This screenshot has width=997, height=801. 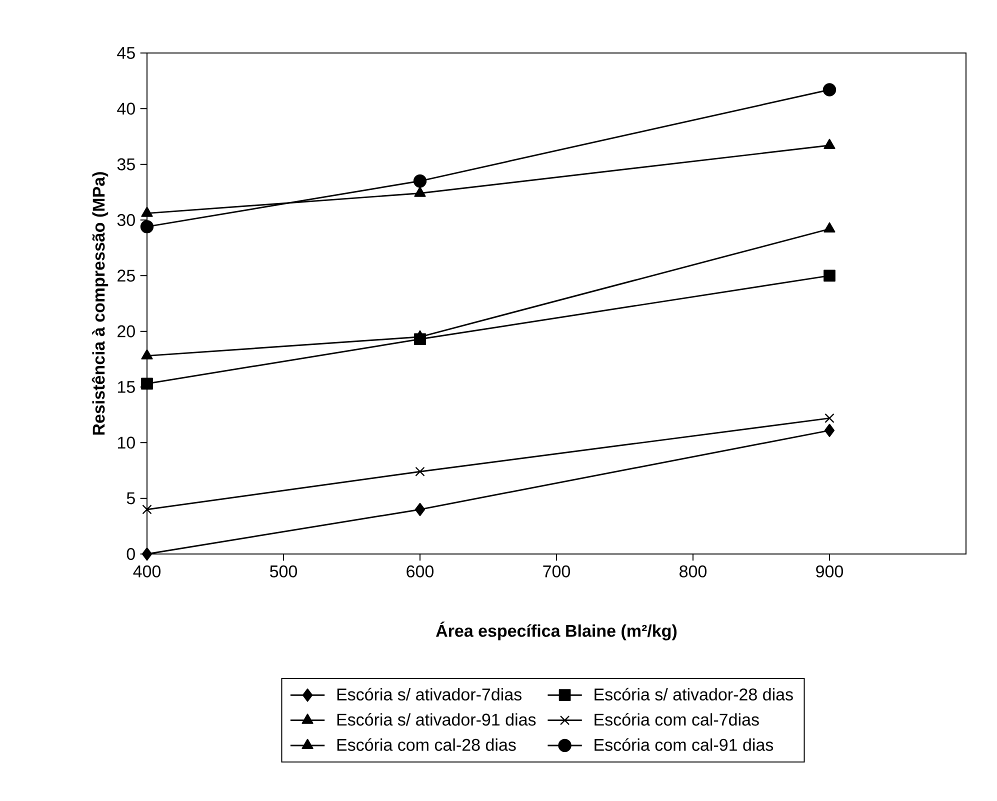 What do you see at coordinates (130, 554) in the screenshot?
I see `y-tick-label: 0` at bounding box center [130, 554].